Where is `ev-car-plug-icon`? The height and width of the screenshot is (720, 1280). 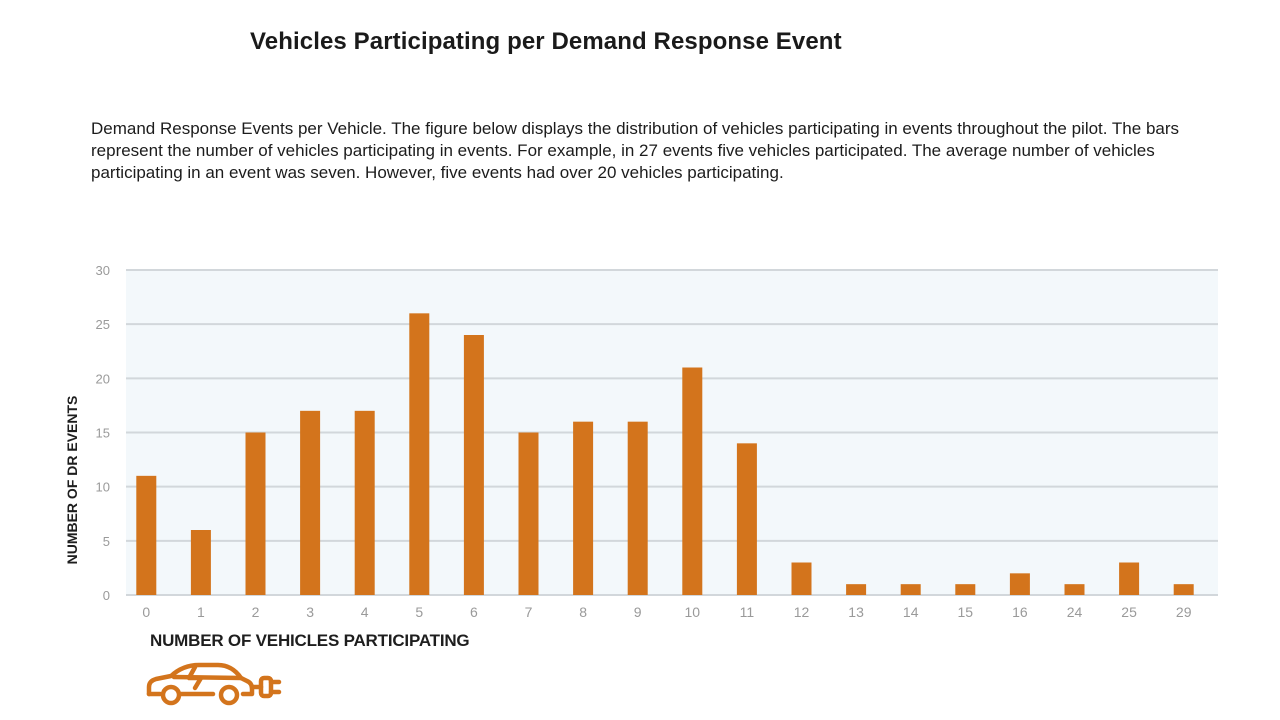
ev-car-plug-icon is located at coordinates (213, 688).